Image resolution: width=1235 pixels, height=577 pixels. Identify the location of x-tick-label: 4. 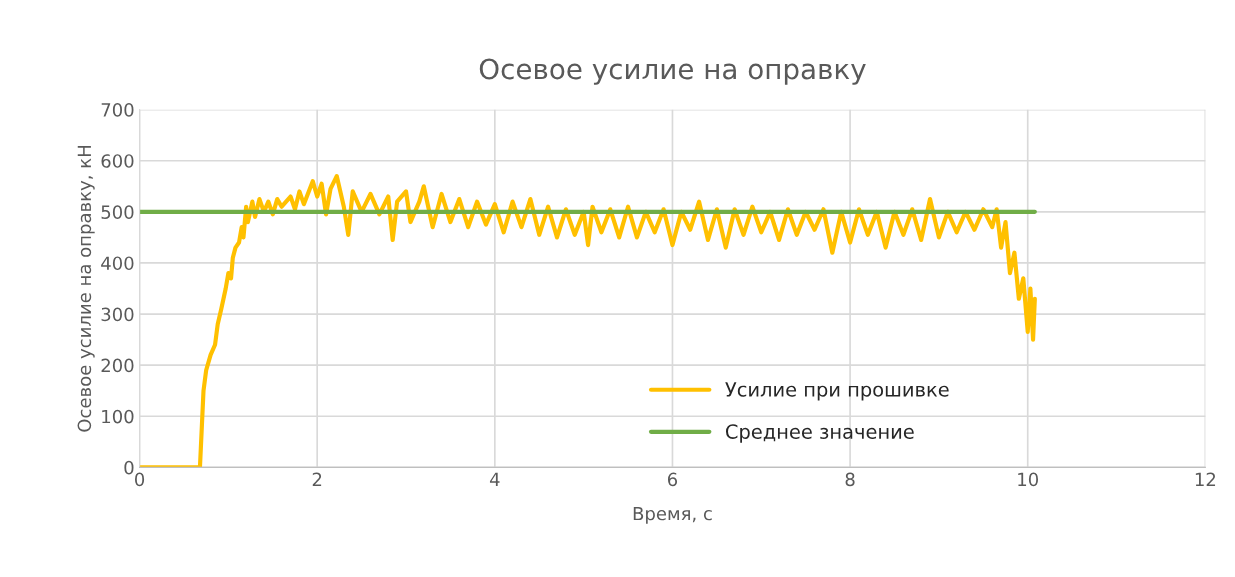
(494, 479).